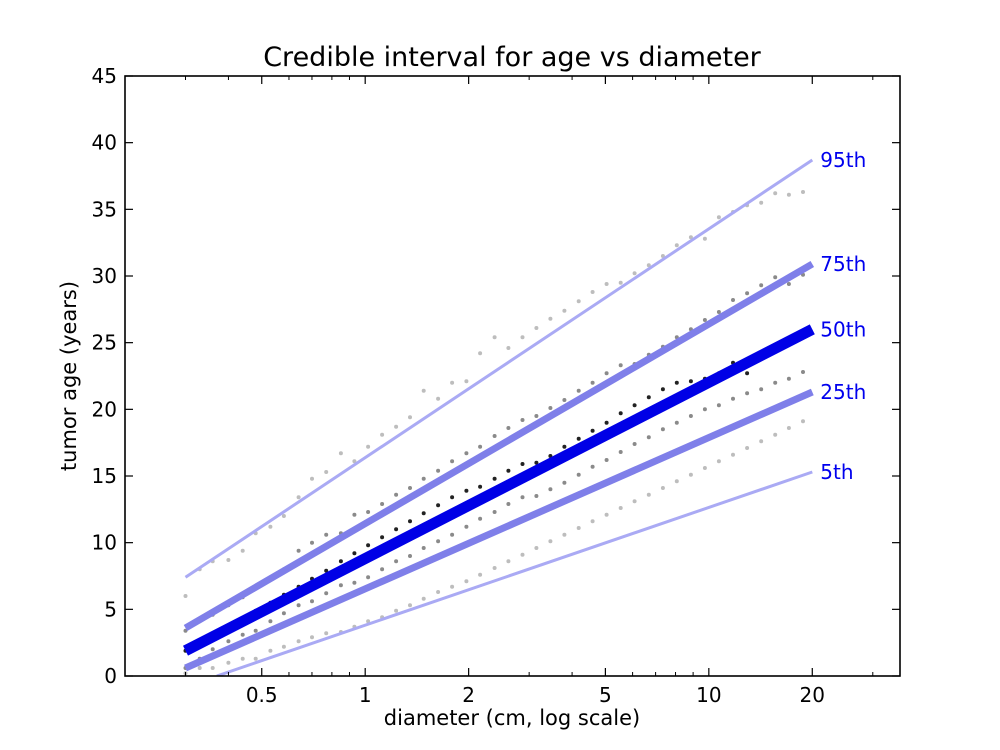 This screenshot has height=750, width=1000. Describe the element at coordinates (110, 609) in the screenshot. I see `y-tick-label: 5` at that location.